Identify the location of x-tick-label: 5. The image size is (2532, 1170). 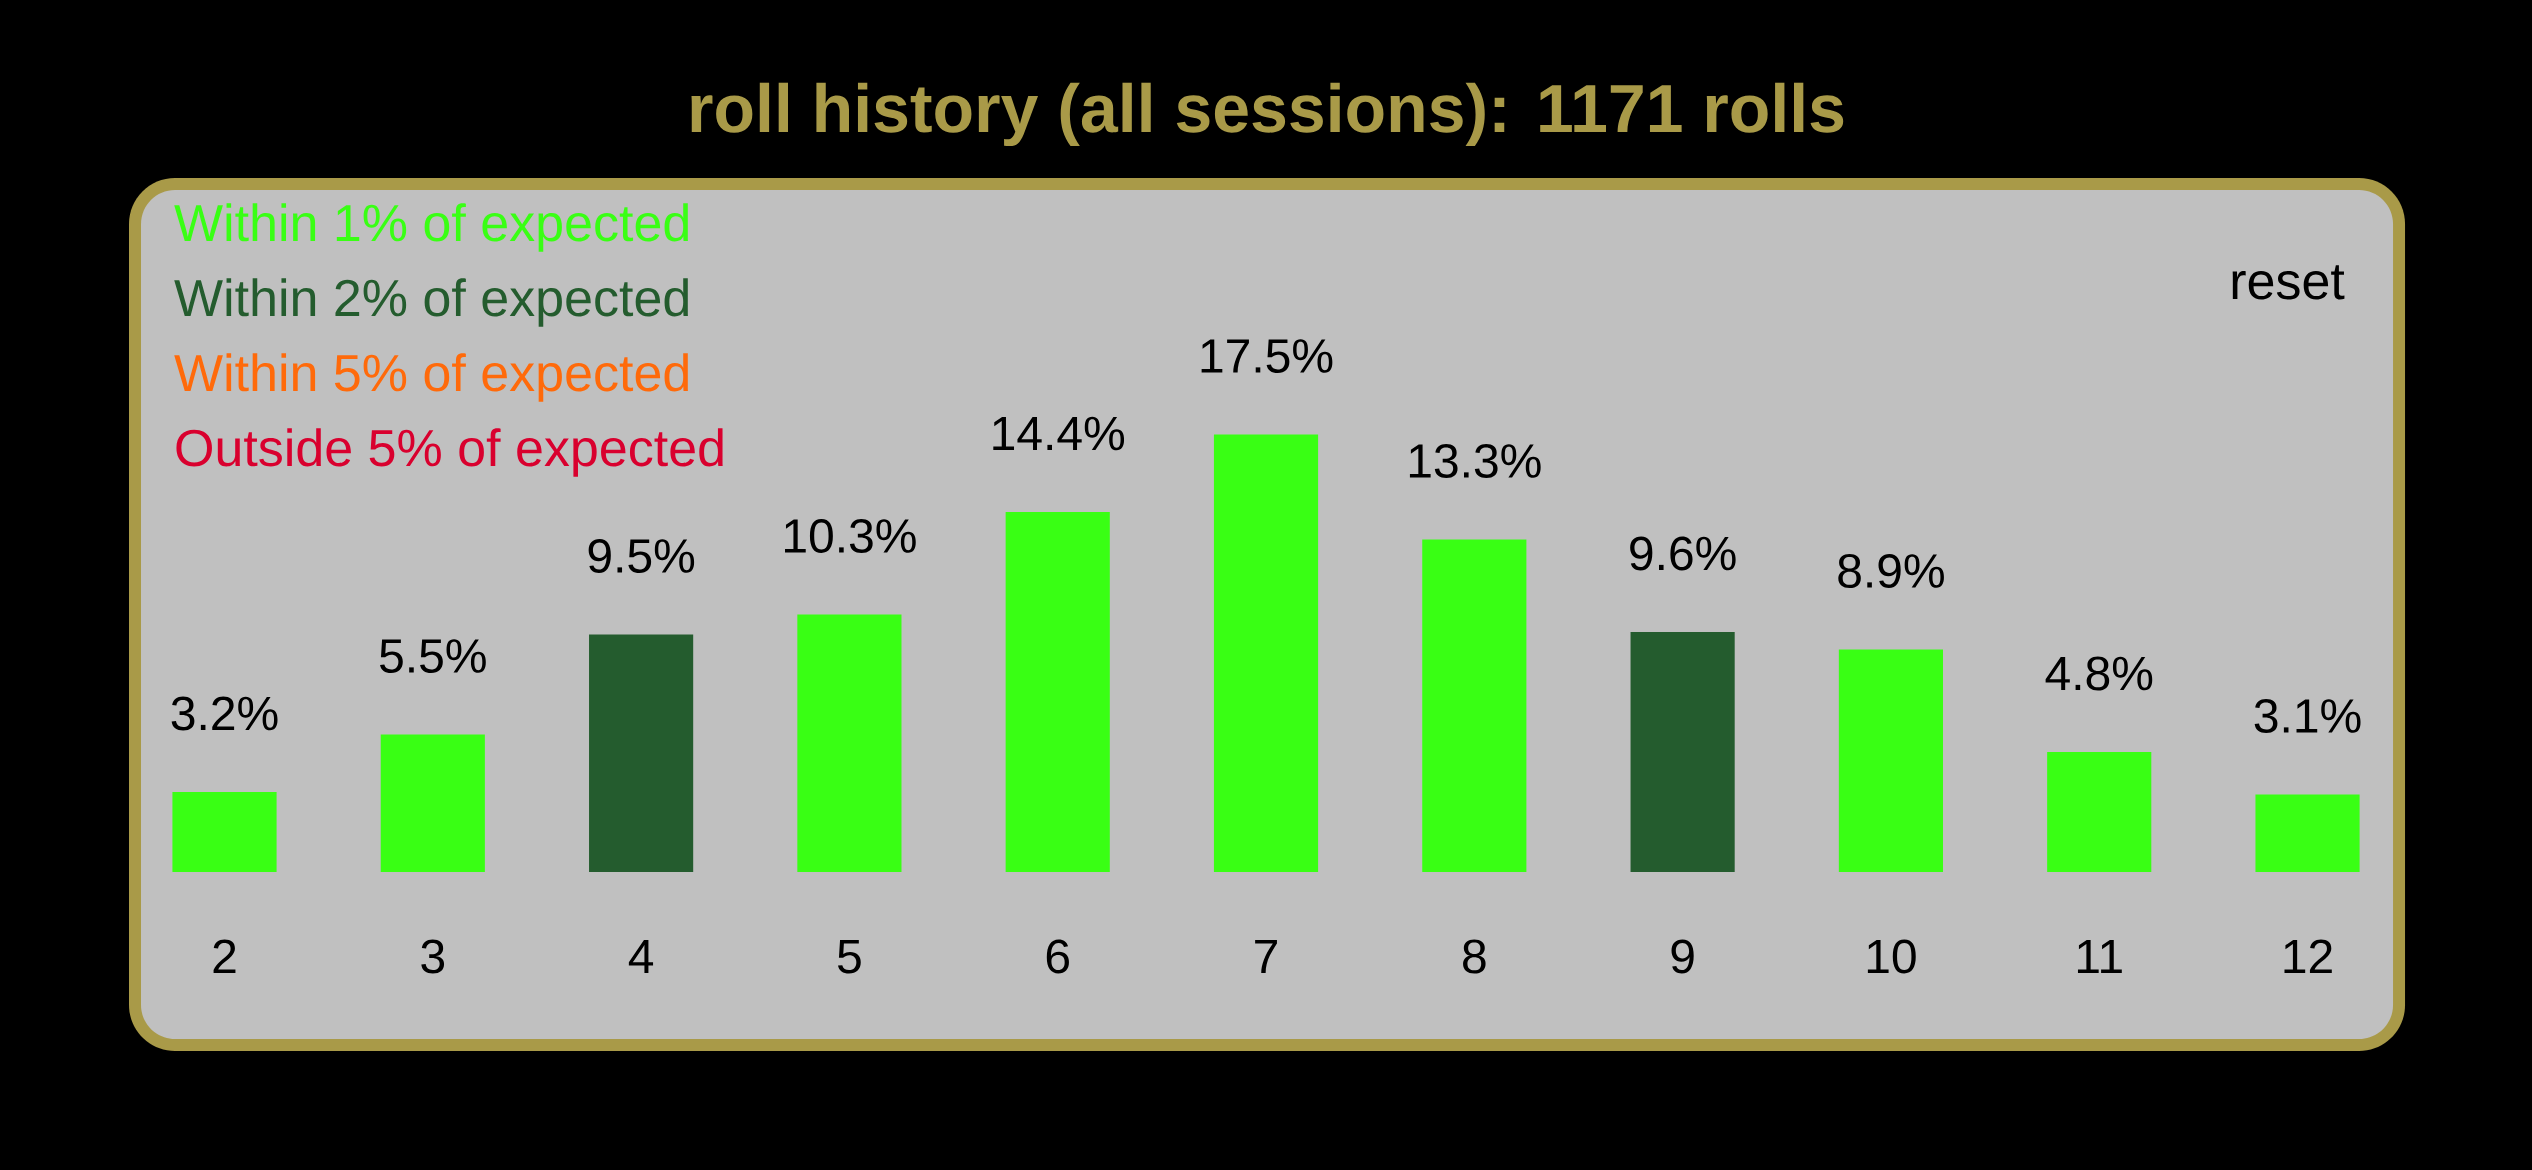
(849, 956).